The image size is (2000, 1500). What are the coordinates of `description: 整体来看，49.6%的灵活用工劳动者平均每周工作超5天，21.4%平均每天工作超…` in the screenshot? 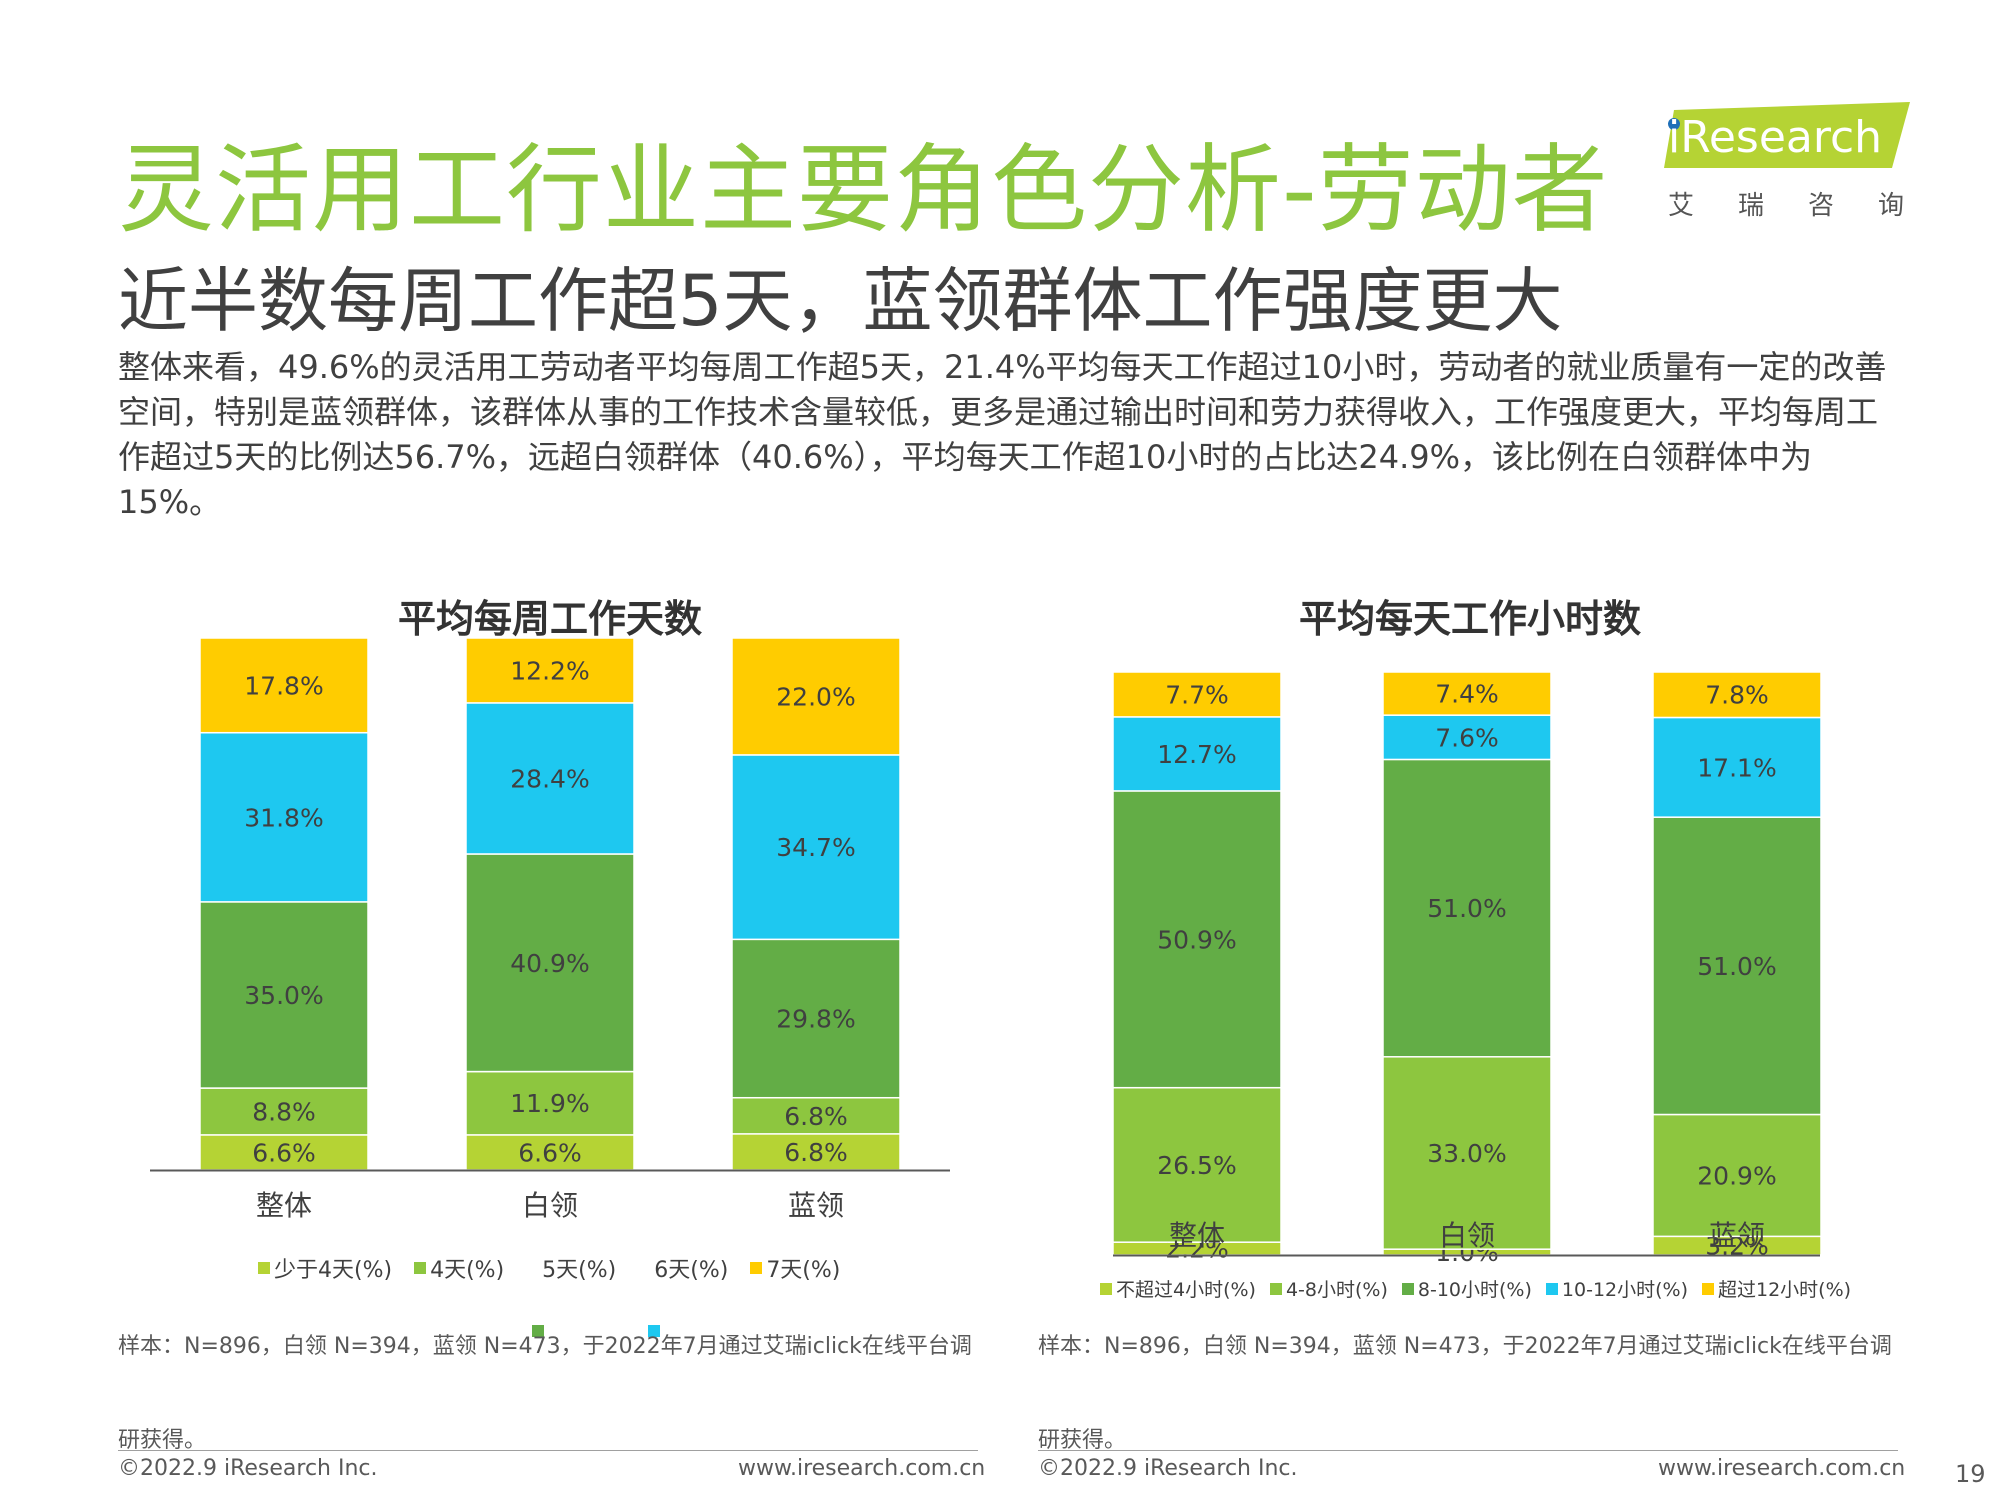 It's located at (1002, 434).